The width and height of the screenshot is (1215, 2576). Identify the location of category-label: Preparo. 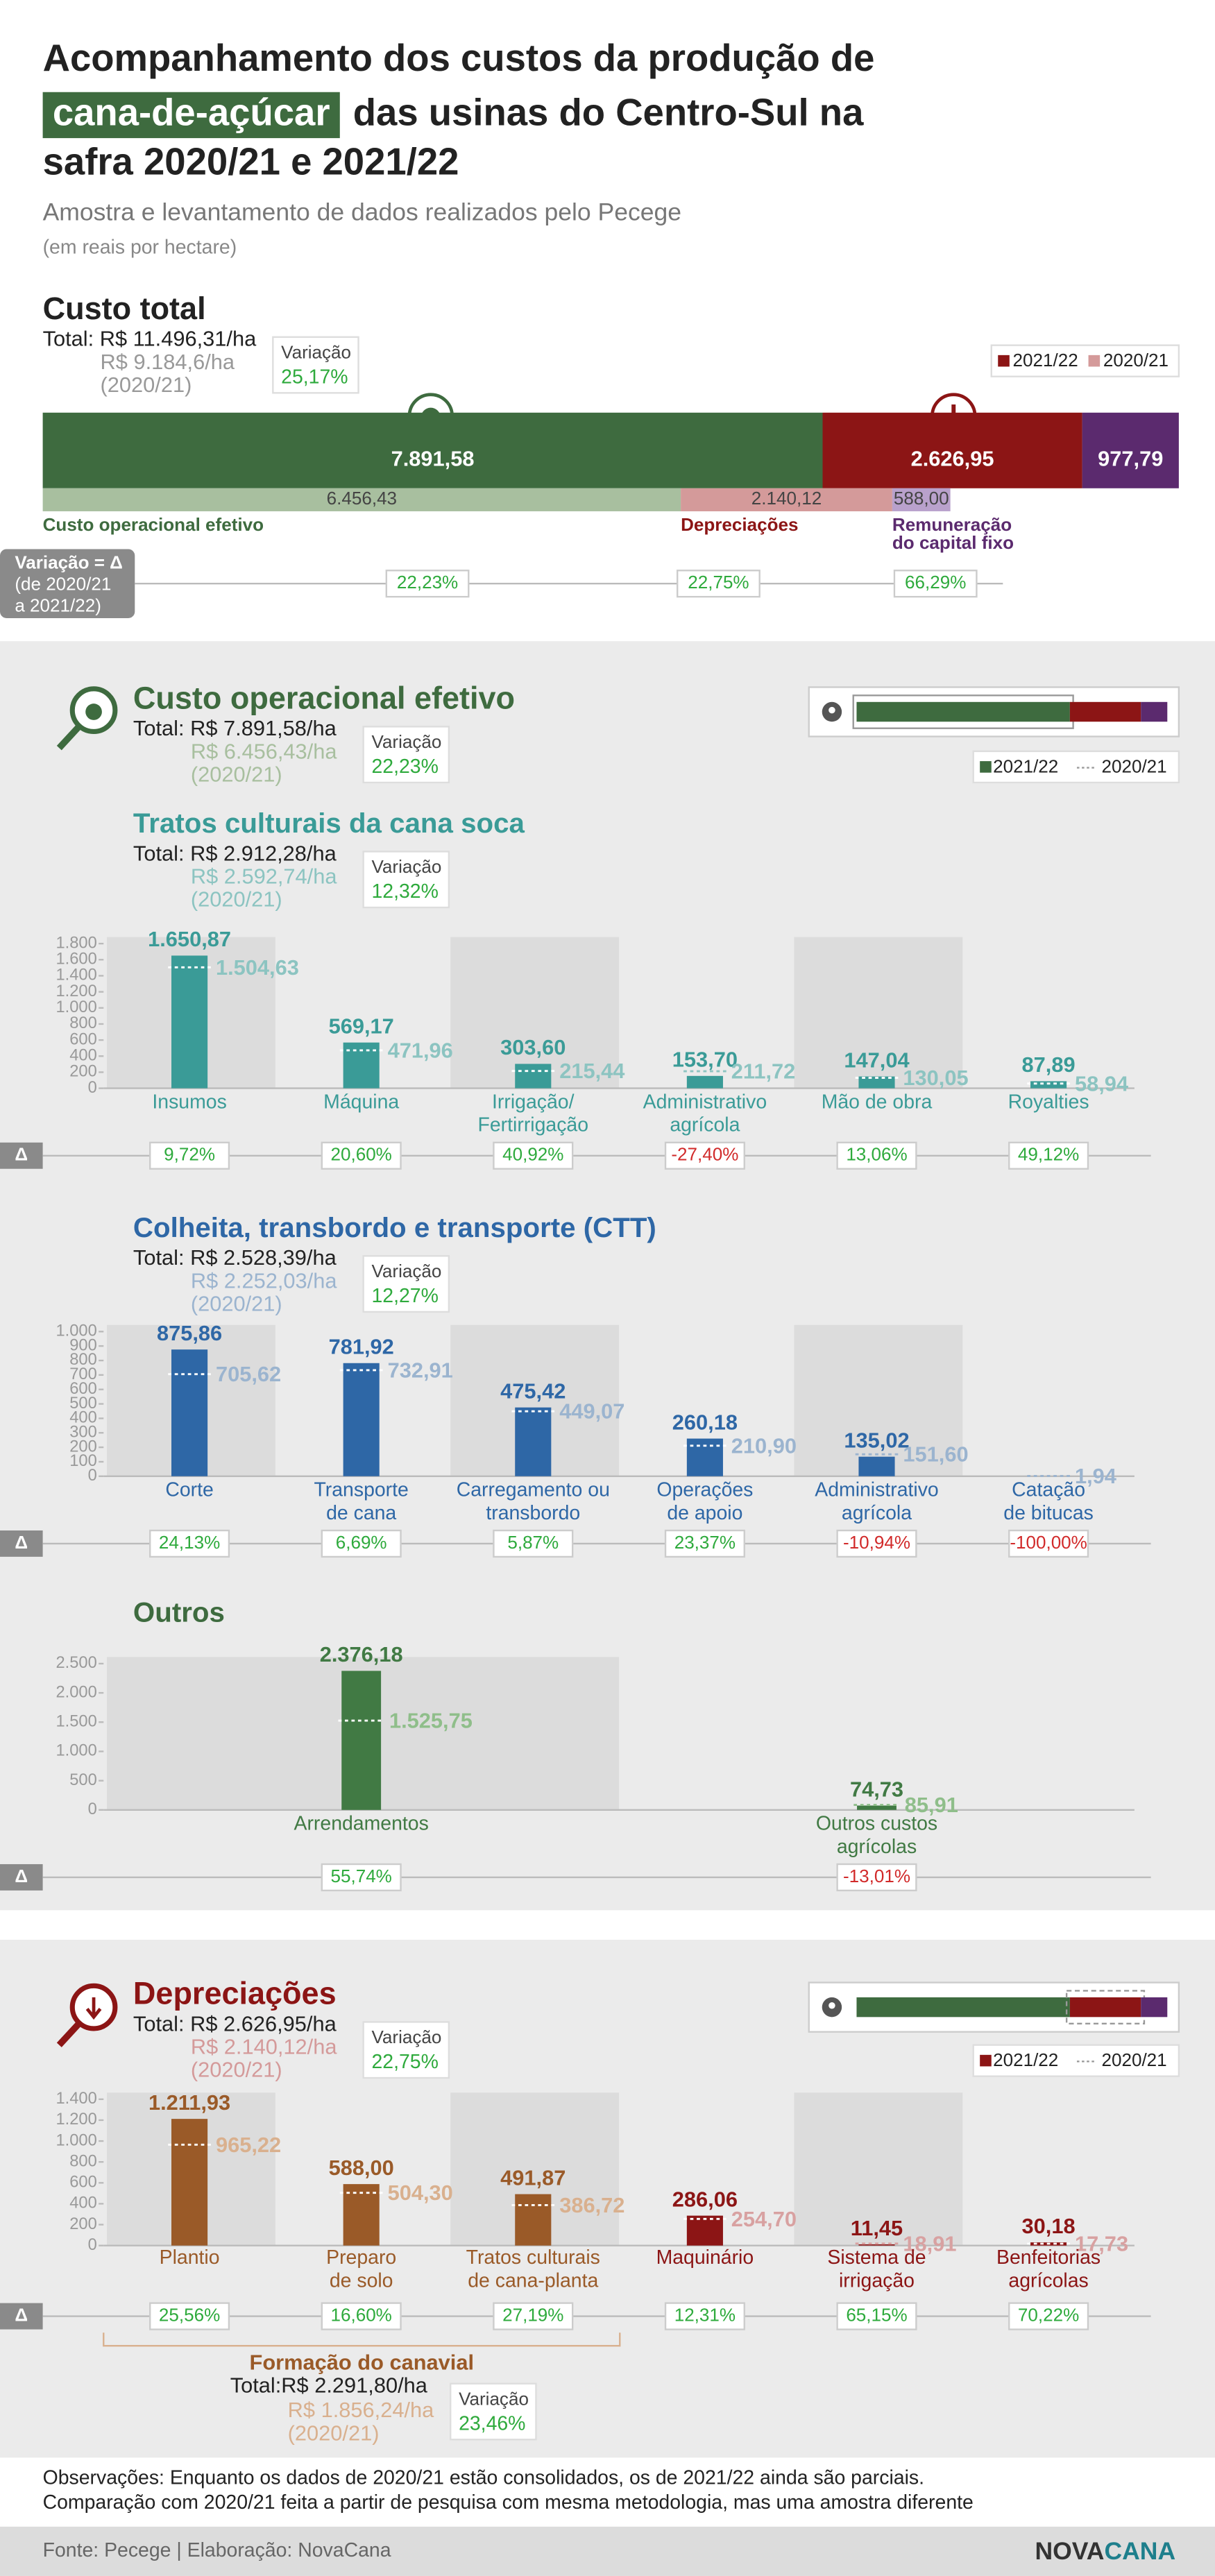
(361, 2257).